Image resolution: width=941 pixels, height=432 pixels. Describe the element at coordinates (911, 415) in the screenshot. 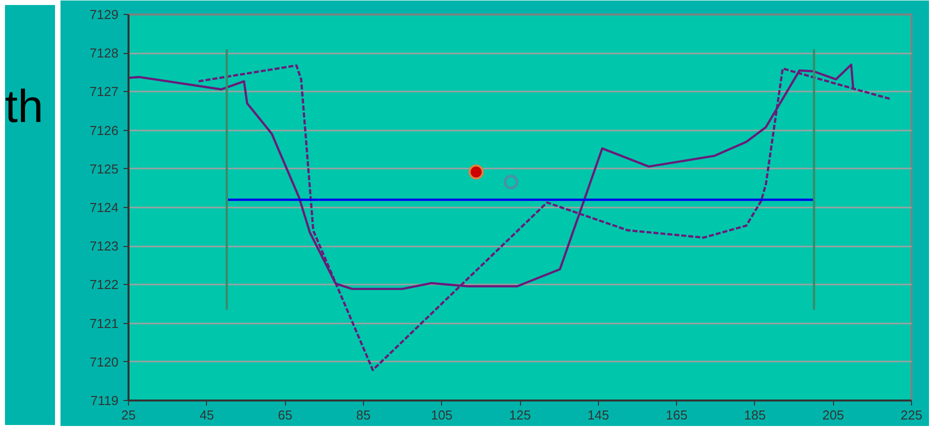

I see `x-tick-label: 225` at that location.